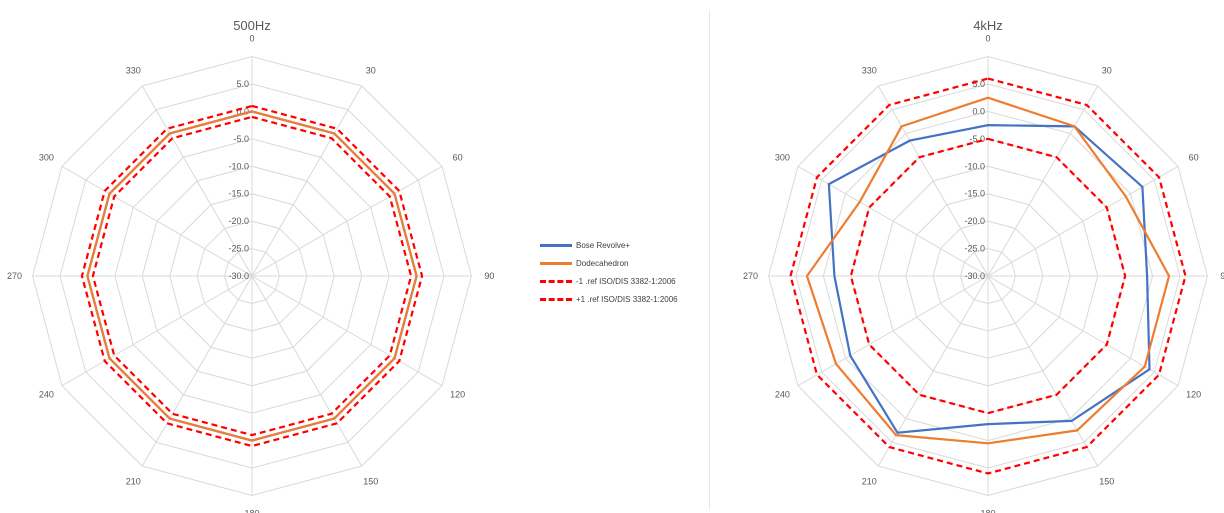 Image resolution: width=1224 pixels, height=513 pixels. What do you see at coordinates (709, 260) in the screenshot?
I see `chart-divider` at bounding box center [709, 260].